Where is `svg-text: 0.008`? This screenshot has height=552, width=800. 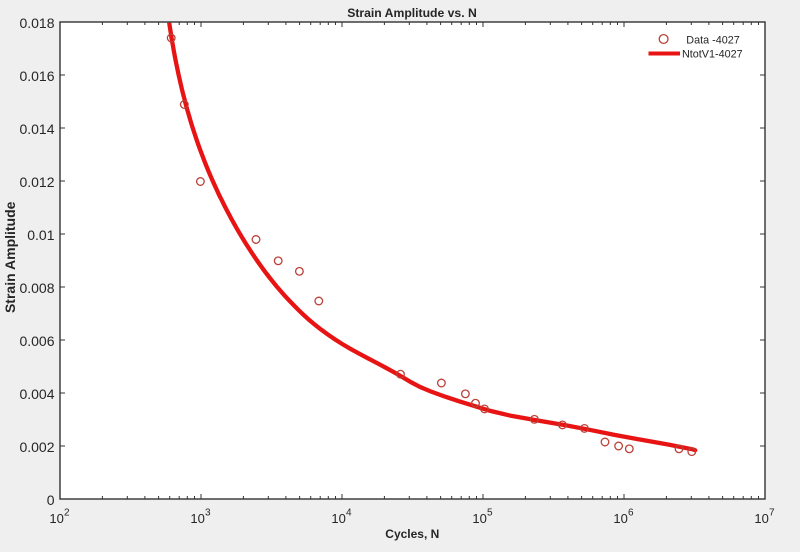
svg-text: 0.008 is located at coordinates (36, 288).